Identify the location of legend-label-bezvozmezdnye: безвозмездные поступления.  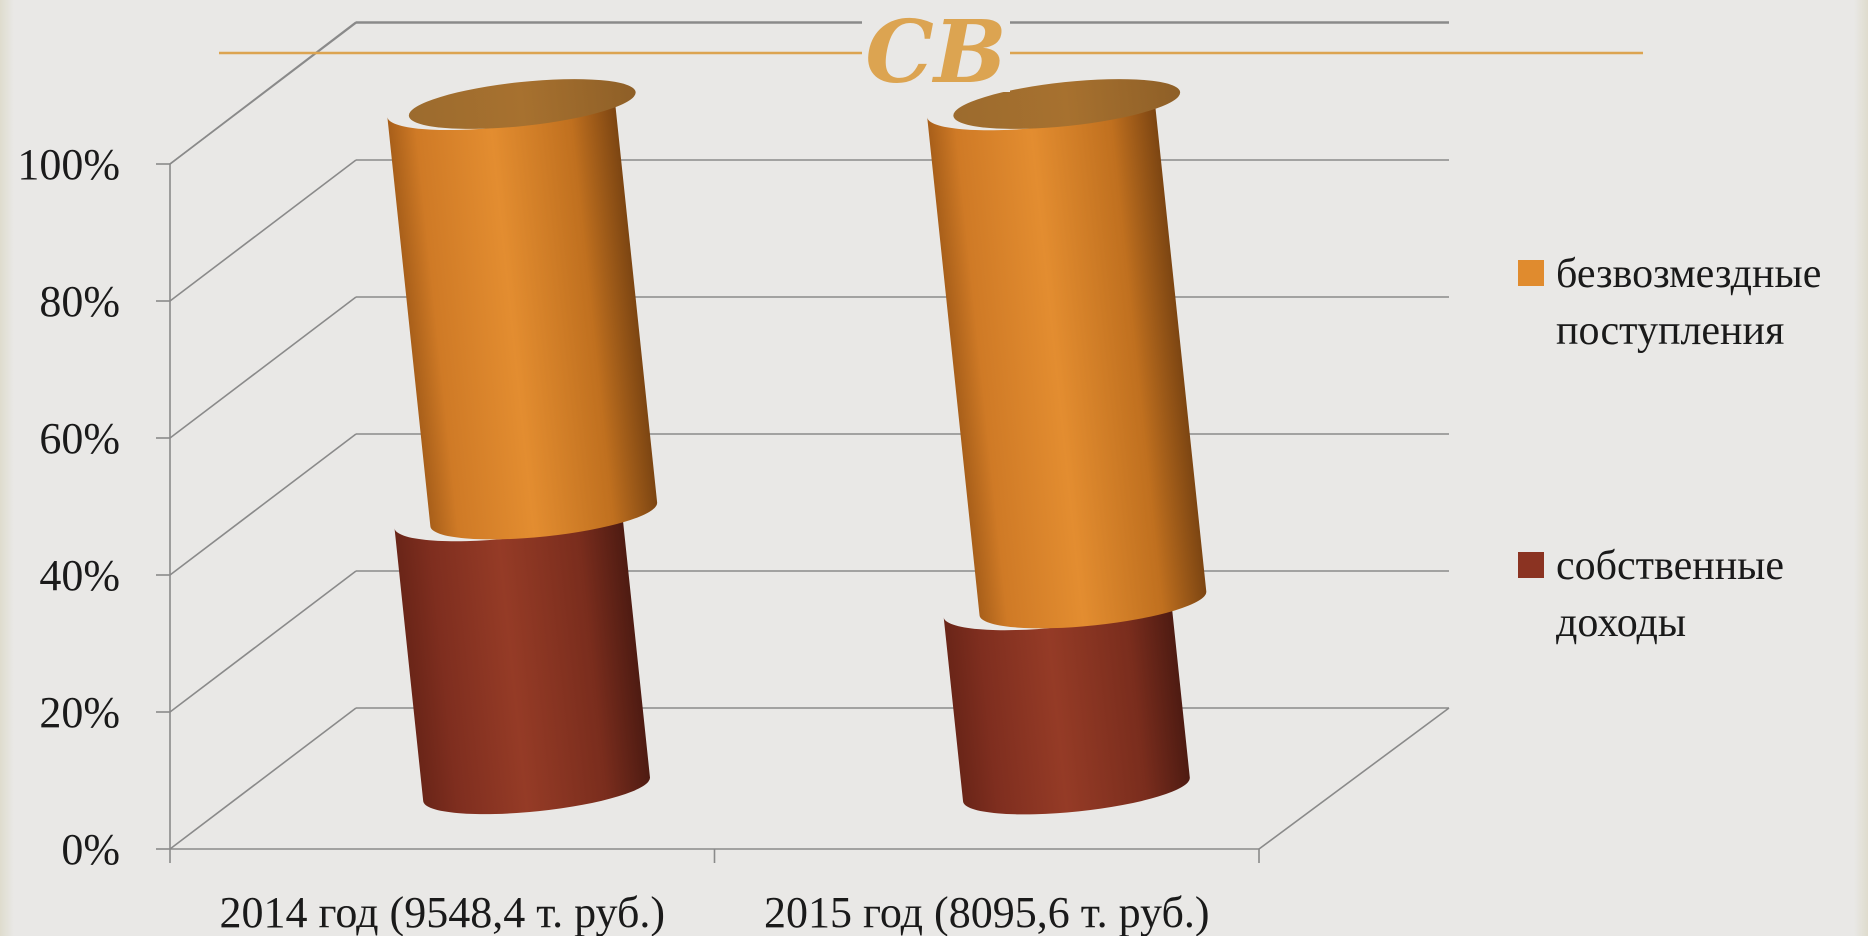
(1689, 302).